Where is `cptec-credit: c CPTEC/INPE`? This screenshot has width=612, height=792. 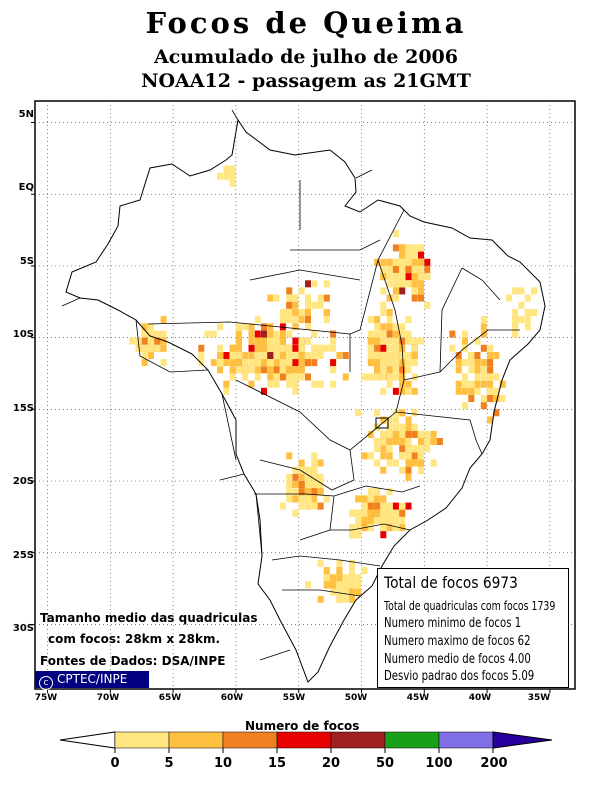
cptec-credit: c CPTEC/INPE is located at coordinates (92, 680).